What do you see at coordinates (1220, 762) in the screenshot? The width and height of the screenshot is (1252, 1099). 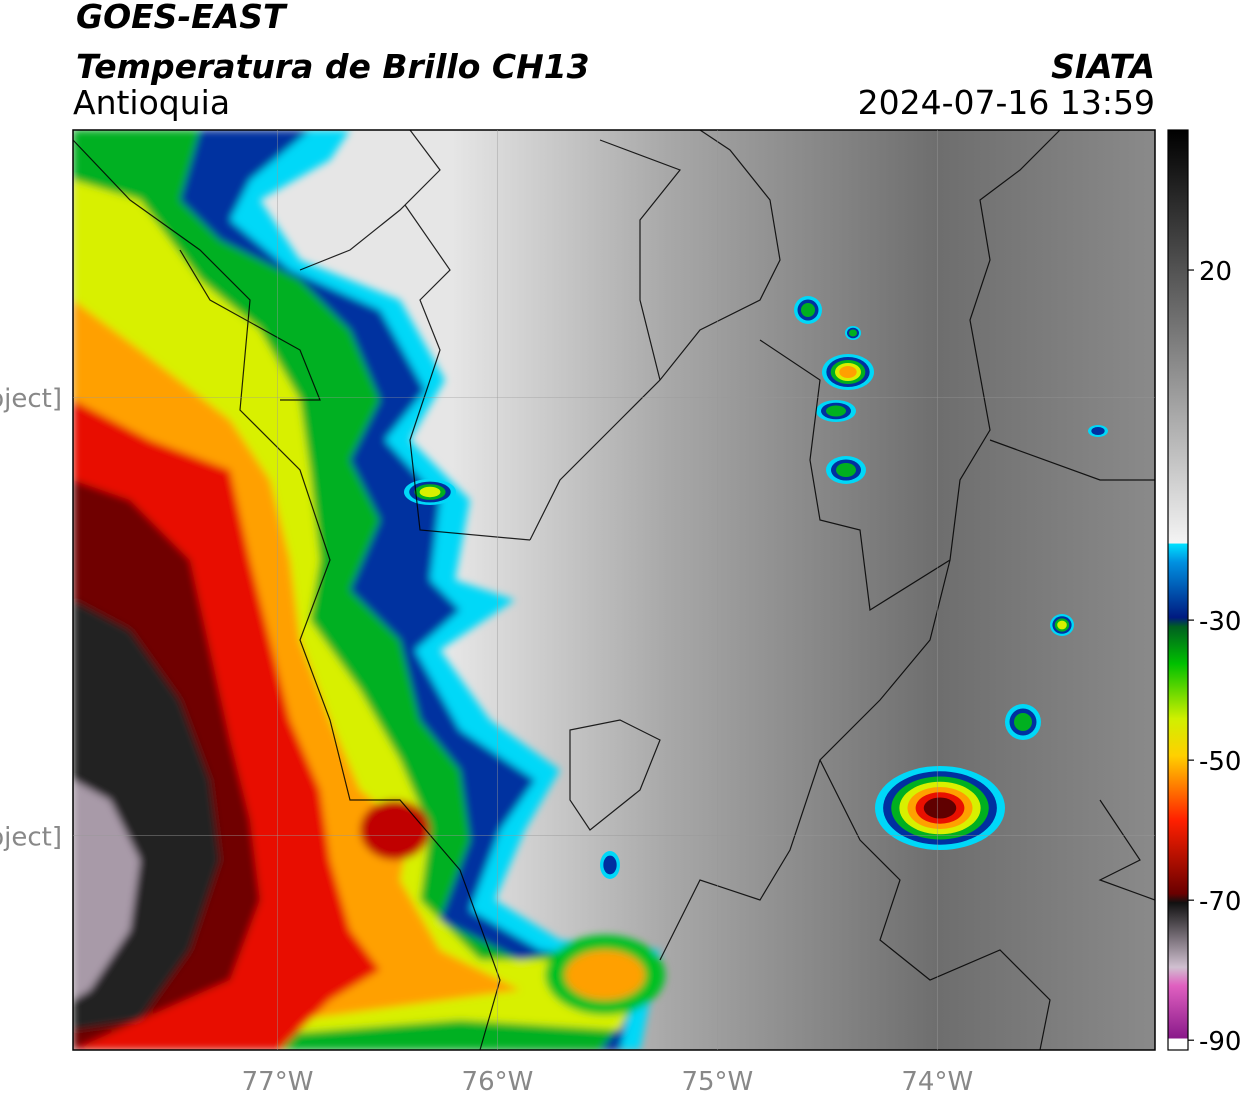 I see `colorbar-tick-label: -50` at bounding box center [1220, 762].